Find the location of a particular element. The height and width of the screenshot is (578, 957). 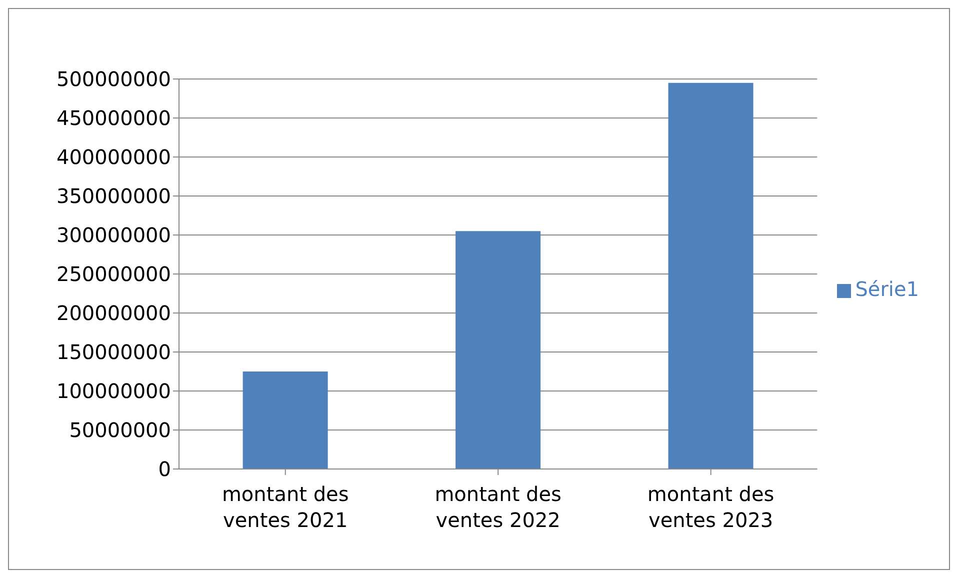

legend-label: Série1 is located at coordinates (887, 289).